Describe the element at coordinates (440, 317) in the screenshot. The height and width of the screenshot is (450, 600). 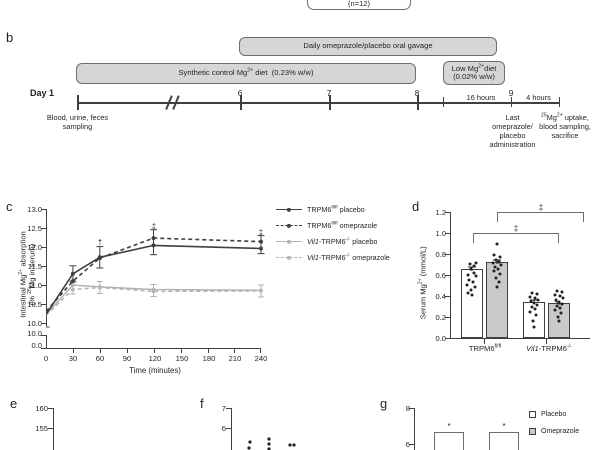
I see `panel-d-ytick-0.2: 0.2` at that location.